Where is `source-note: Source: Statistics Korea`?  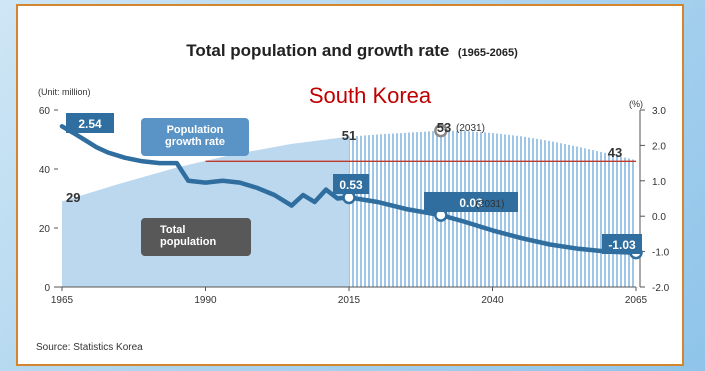
source-note: Source: Statistics Korea is located at coordinates (89, 347).